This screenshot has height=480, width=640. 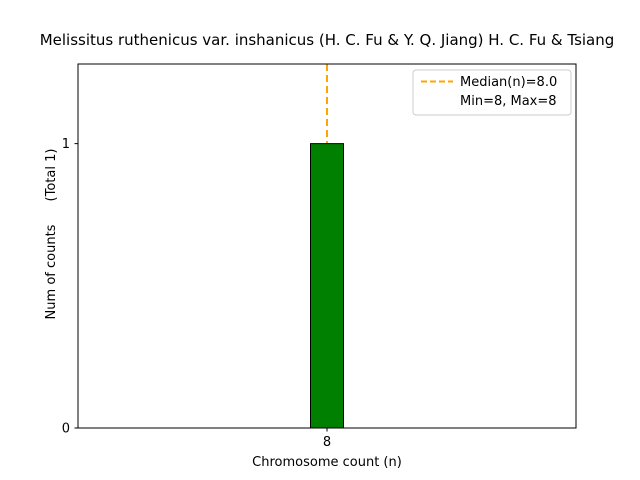 What do you see at coordinates (492, 92) in the screenshot?
I see `legend: Median(n)=8.0 Min=8, Max=8` at bounding box center [492, 92].